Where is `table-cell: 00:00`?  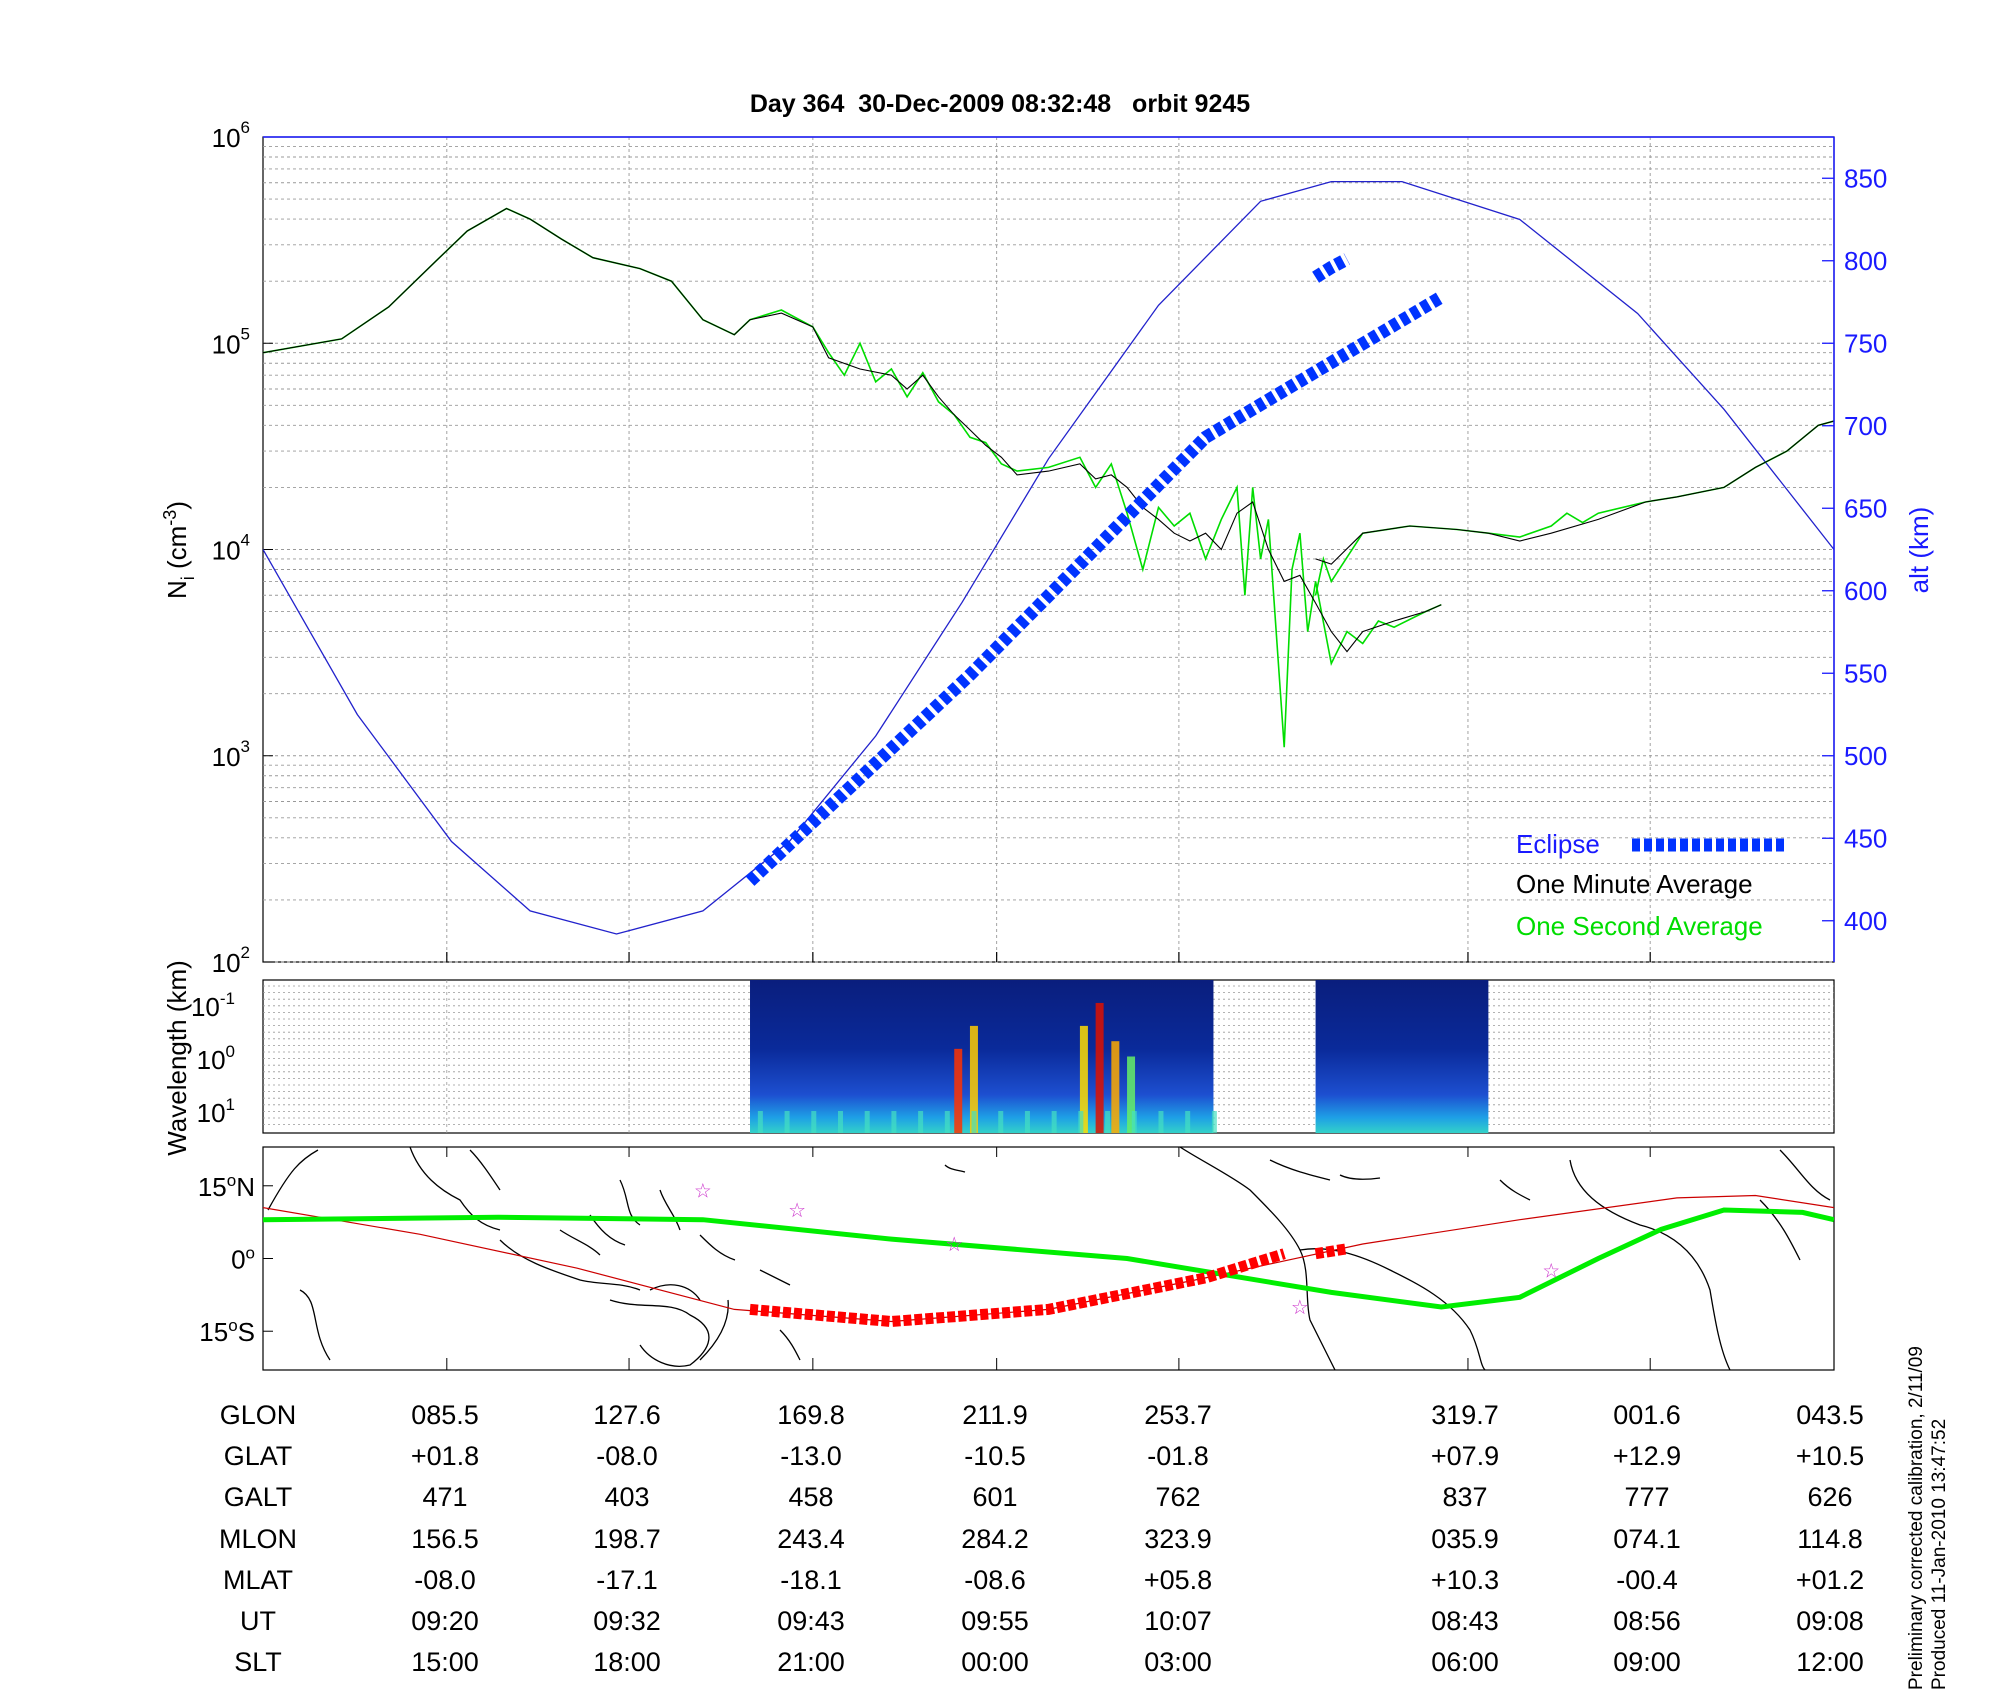 table-cell: 00:00 is located at coordinates (995, 1662).